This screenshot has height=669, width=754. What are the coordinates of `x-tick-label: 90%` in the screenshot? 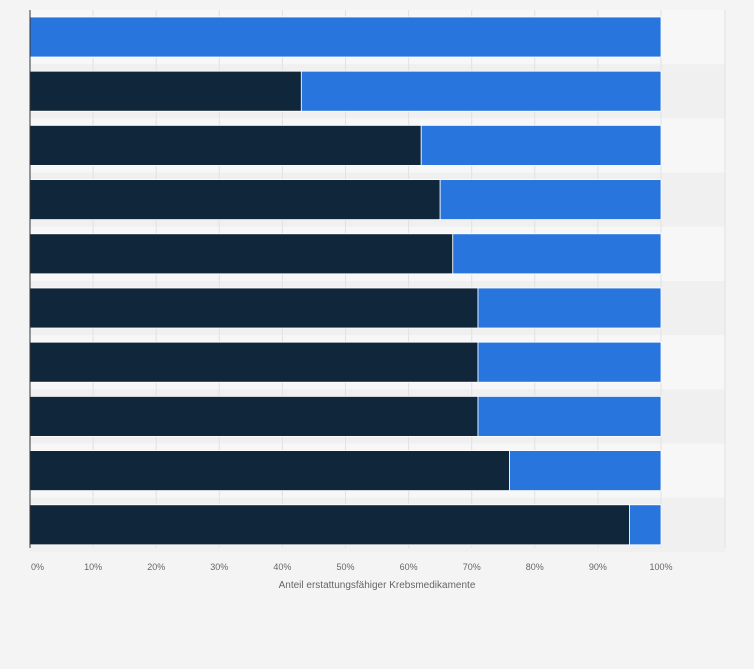 It's located at (598, 567).